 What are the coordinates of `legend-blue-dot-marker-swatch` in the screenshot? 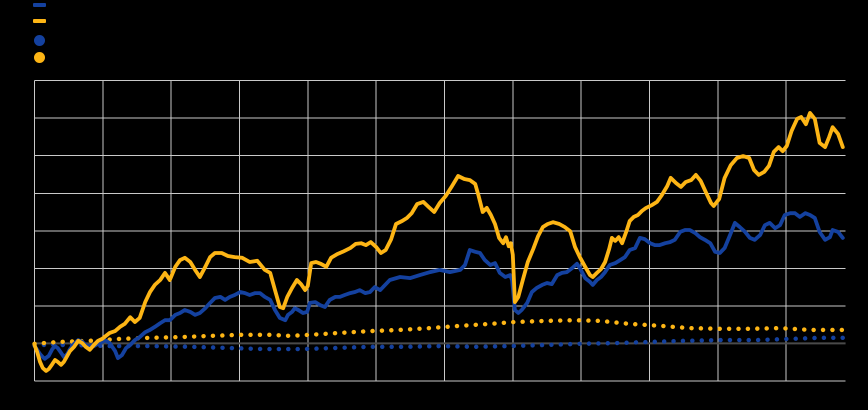 It's located at (39, 40).